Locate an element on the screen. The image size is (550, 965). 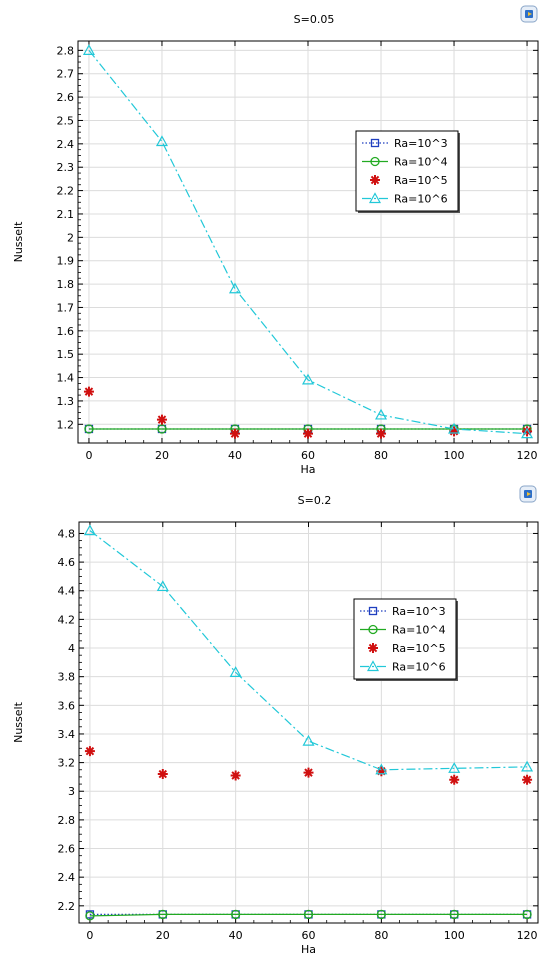
y-tick-label: 2.8 is located at coordinates (66, 50).